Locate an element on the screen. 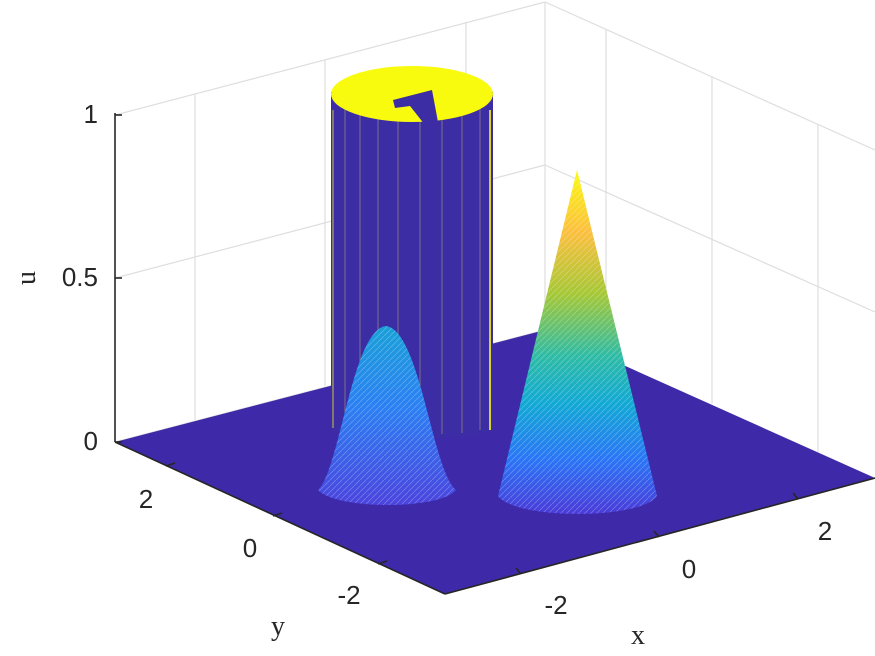  z-tick-label: 0.5 is located at coordinates (80, 277).